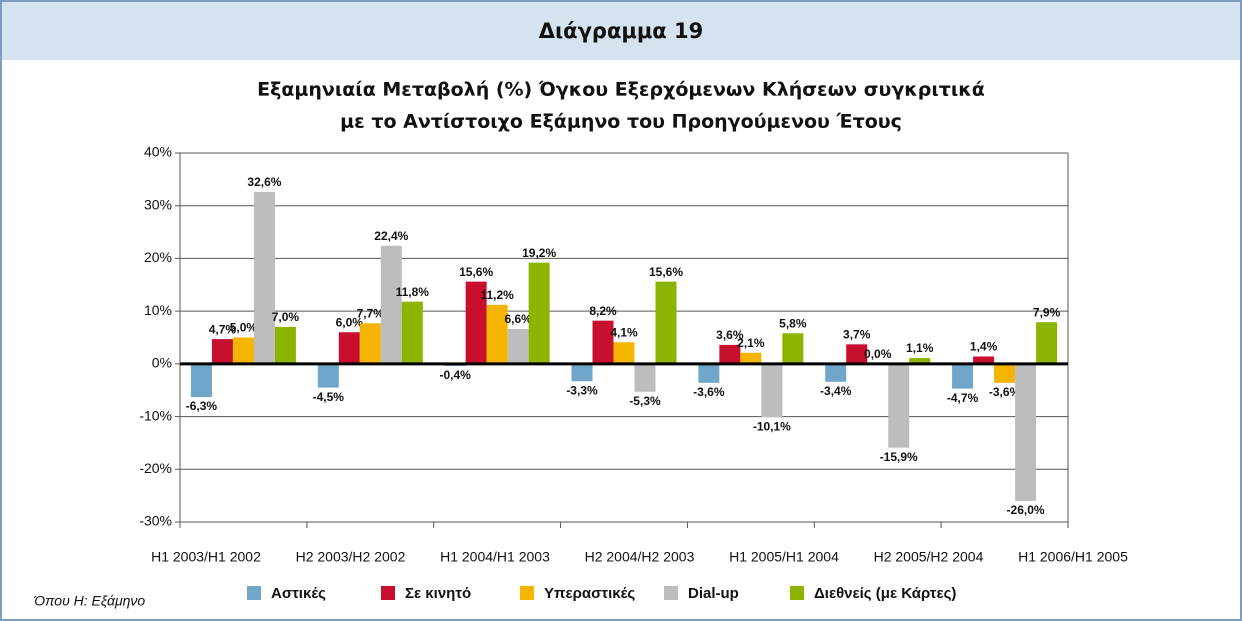  I want to click on legend-label: Σε κινητό, so click(438, 593).